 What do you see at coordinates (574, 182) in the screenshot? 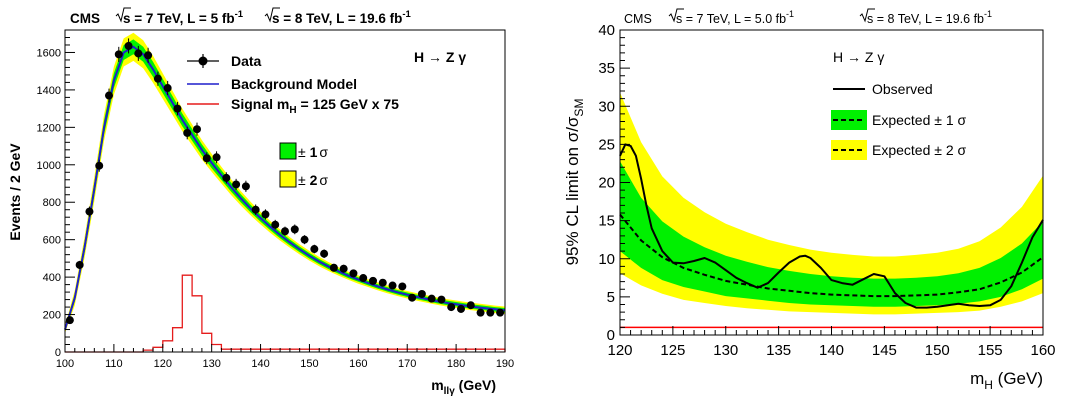
I see `right-y-axis-title: 95% CL limit on σ/σSM` at bounding box center [574, 182].